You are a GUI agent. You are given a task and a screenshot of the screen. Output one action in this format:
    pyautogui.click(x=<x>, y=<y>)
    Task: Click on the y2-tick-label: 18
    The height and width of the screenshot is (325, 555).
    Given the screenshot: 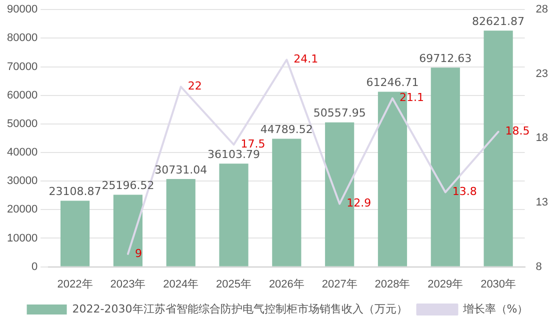 What is the action you would take?
    pyautogui.click(x=542, y=138)
    